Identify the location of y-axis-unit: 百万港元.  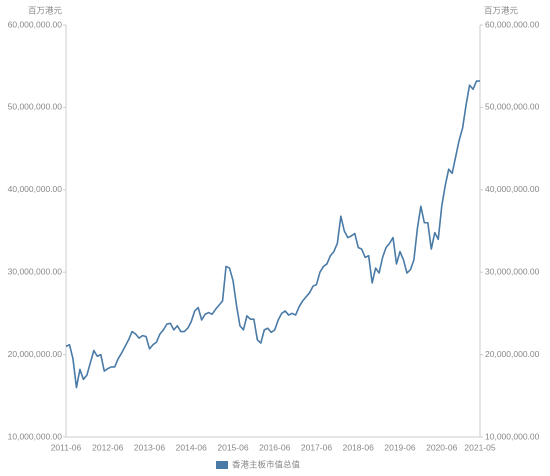
(45, 10).